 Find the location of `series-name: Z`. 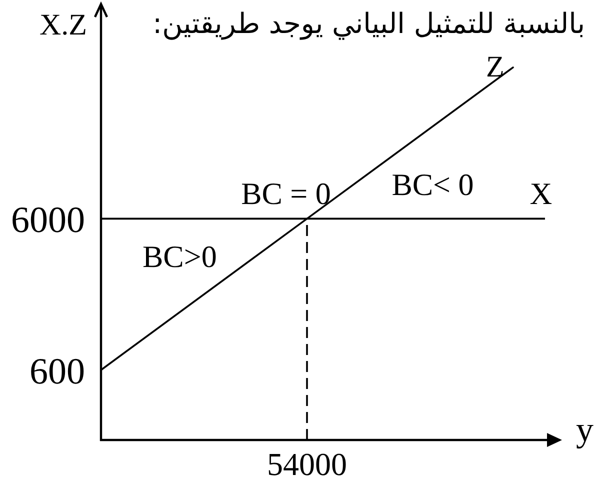

series-name: Z is located at coordinates (495, 67).